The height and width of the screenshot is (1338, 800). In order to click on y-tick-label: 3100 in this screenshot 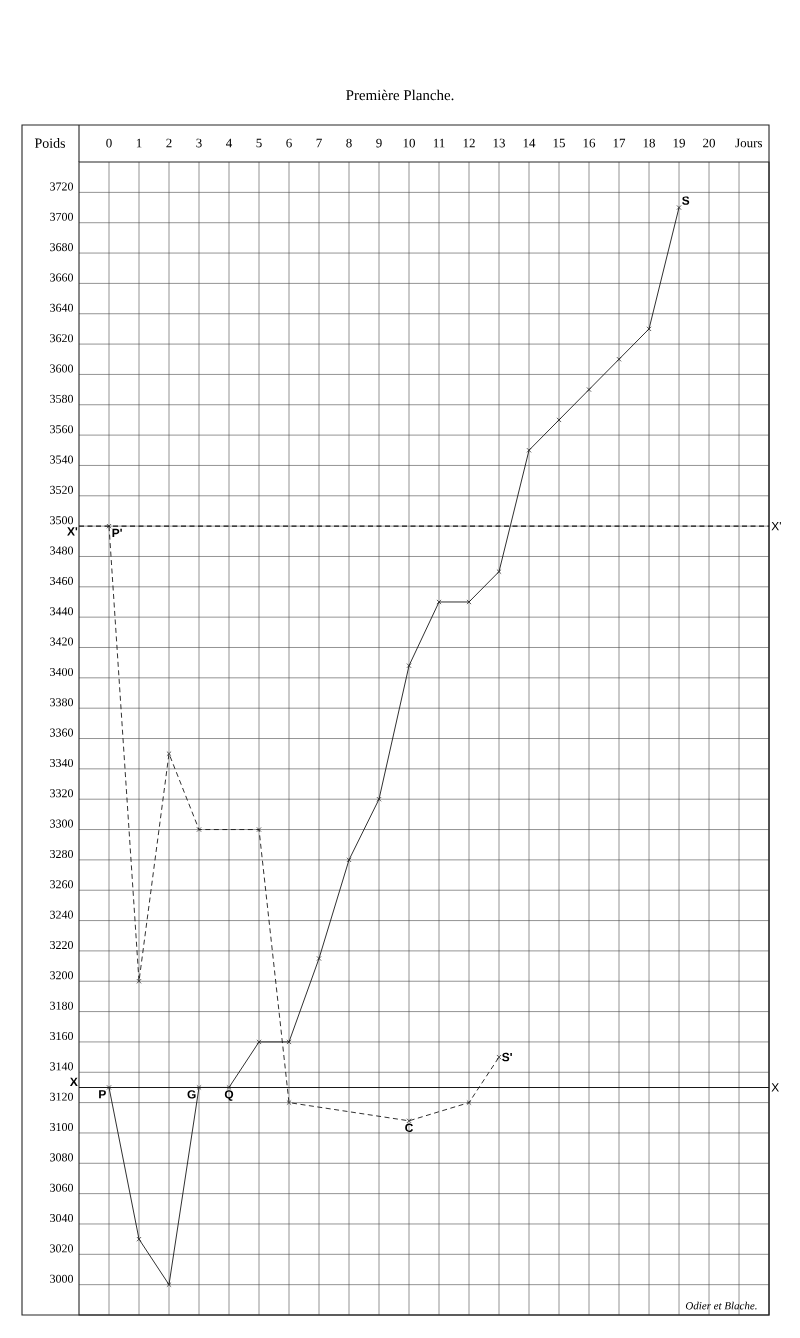, I will do `click(62, 1127)`.